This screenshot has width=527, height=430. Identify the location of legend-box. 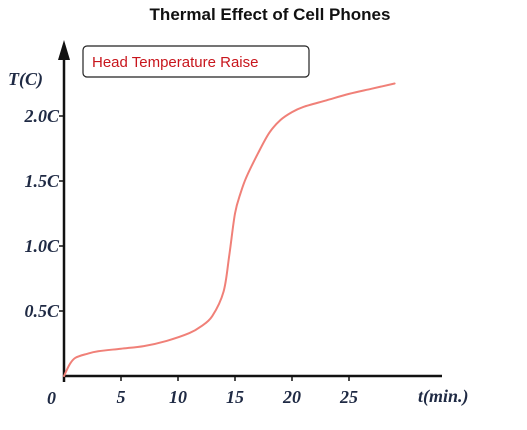
(196, 61).